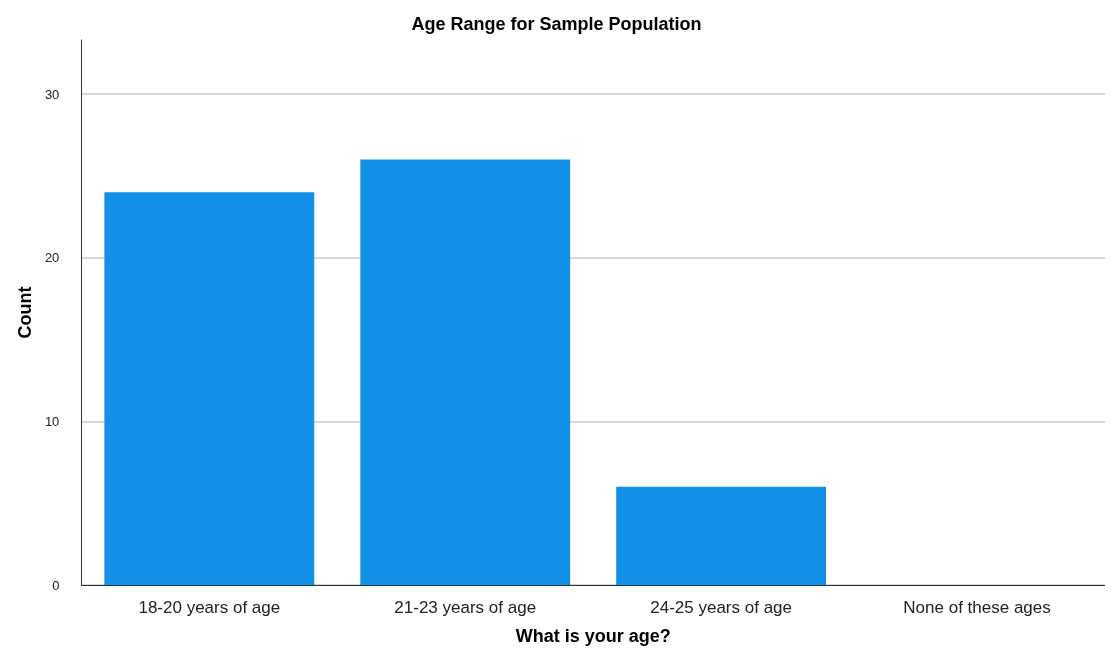 This screenshot has height=658, width=1113. Describe the element at coordinates (52, 94) in the screenshot. I see `y-tick-label: 30` at that location.